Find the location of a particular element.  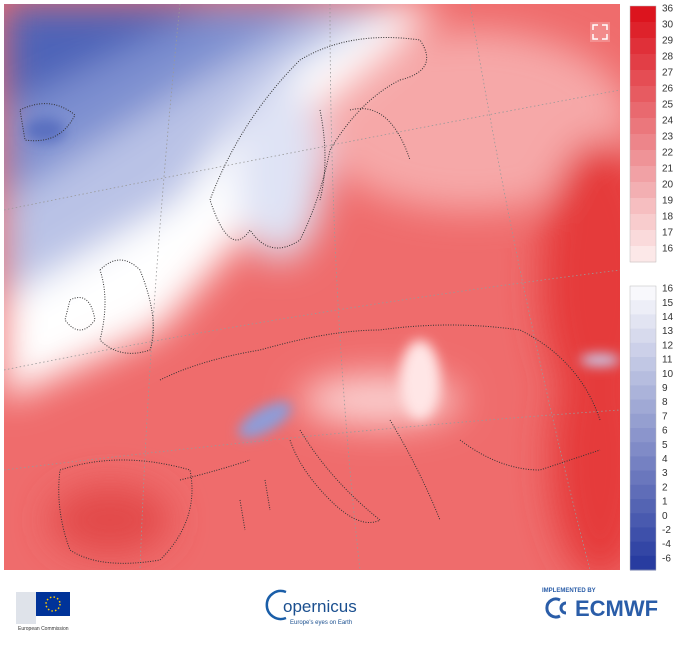

ecmwf-caption: IMPLEMENTED BY is located at coordinates (569, 591).